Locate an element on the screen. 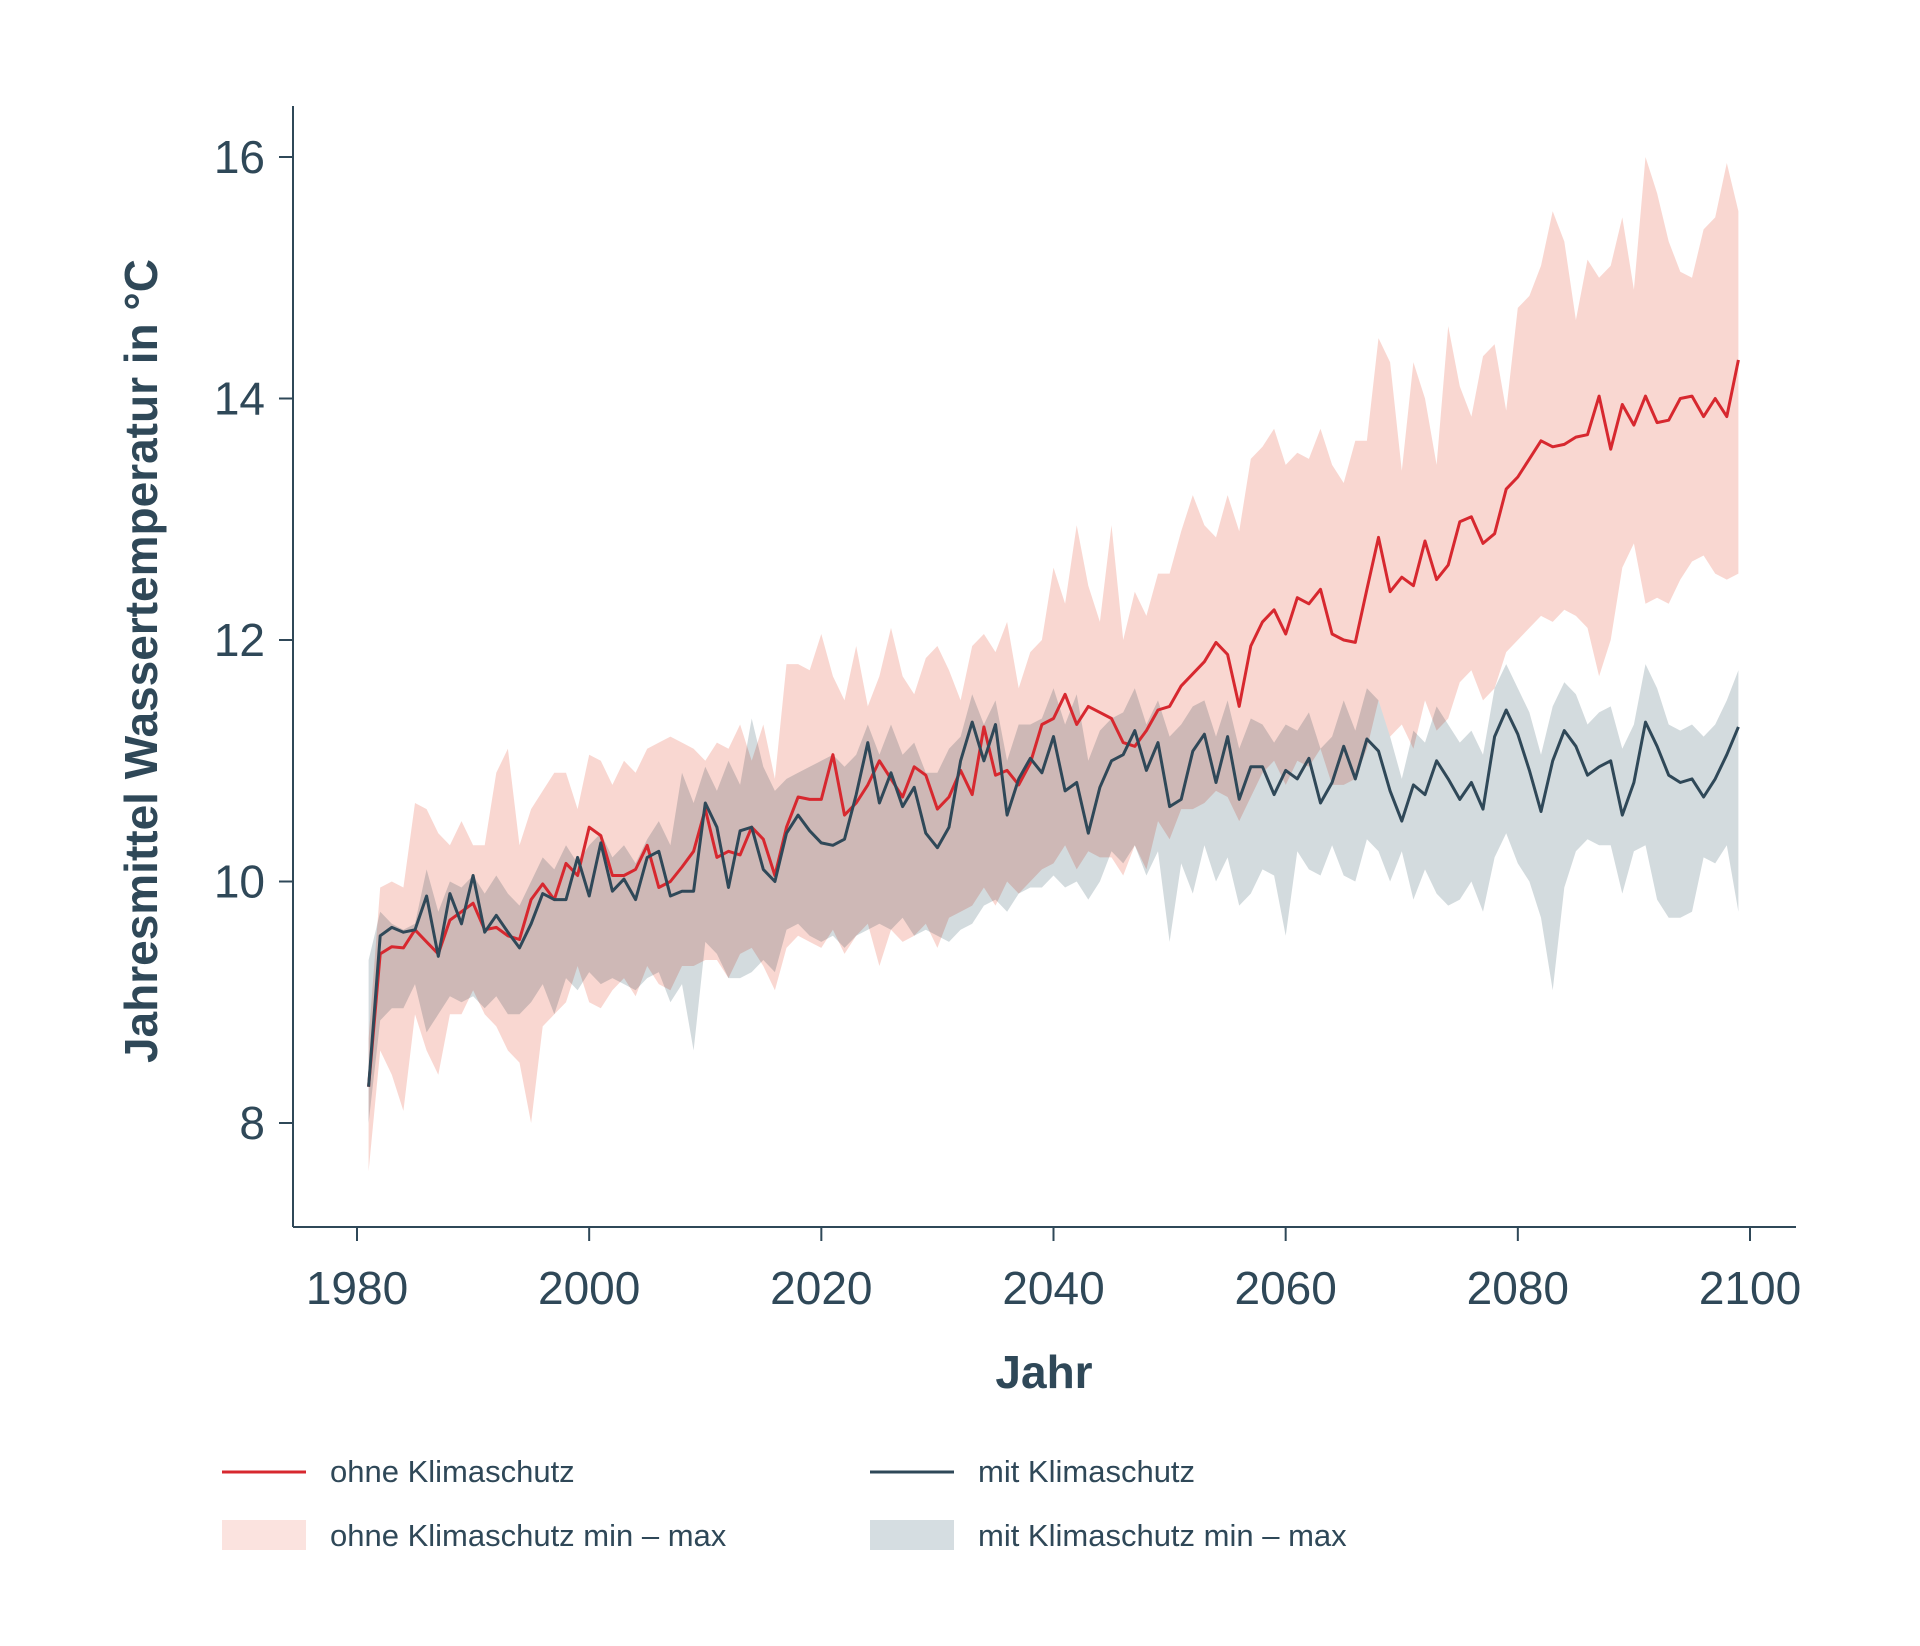 The width and height of the screenshot is (1920, 1646). x-tick-label-1980: 1980 is located at coordinates (357, 1288).